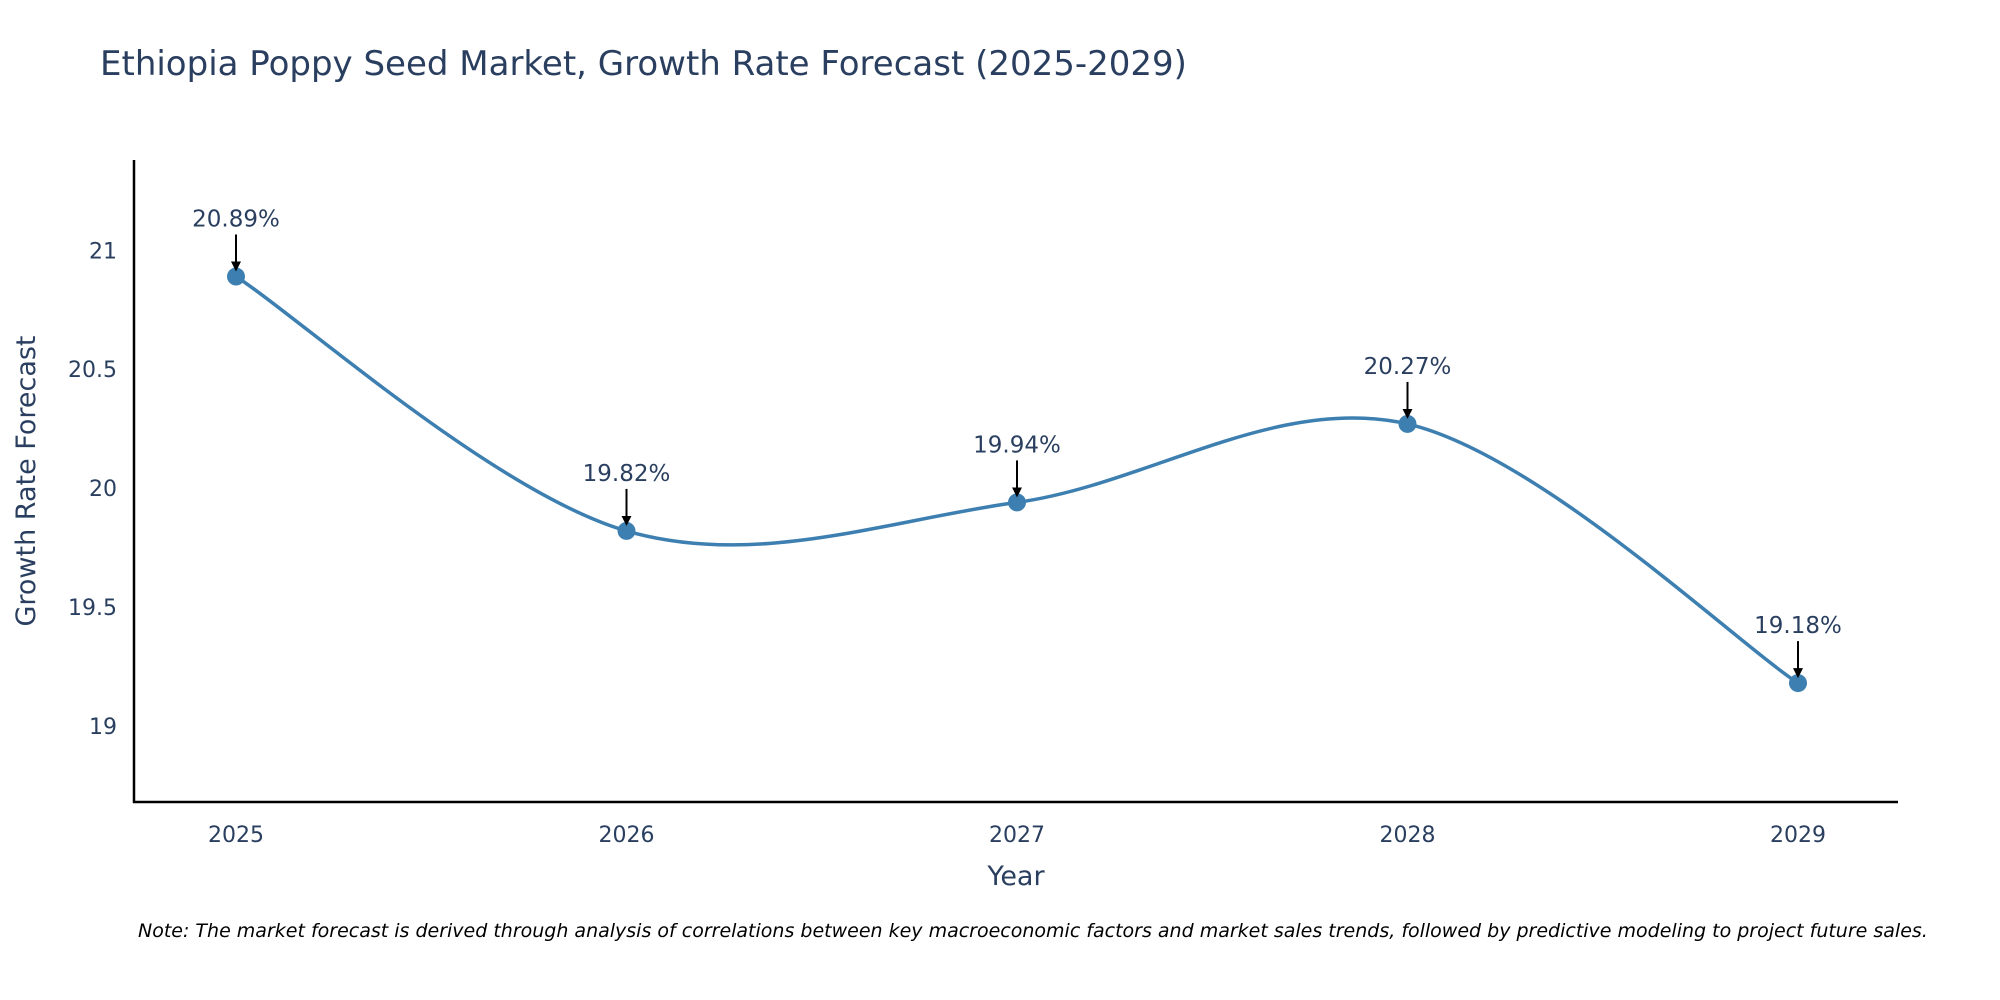 The height and width of the screenshot is (1000, 2000). I want to click on data-label: 19.82%, so click(627, 474).